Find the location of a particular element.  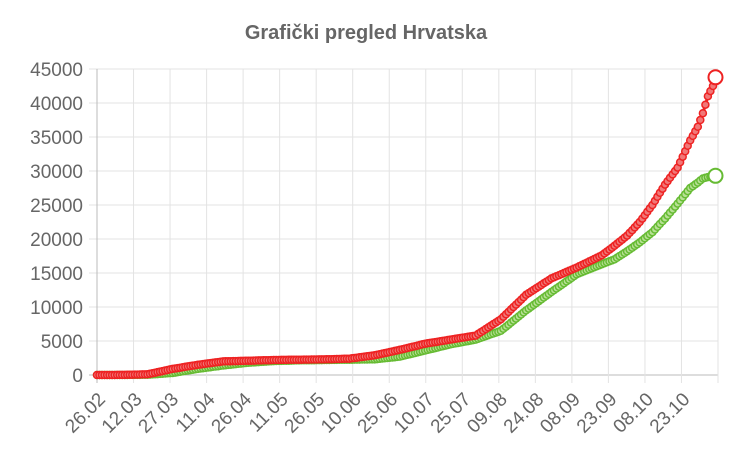

y-tick-label: 40000 is located at coordinates (56, 104).